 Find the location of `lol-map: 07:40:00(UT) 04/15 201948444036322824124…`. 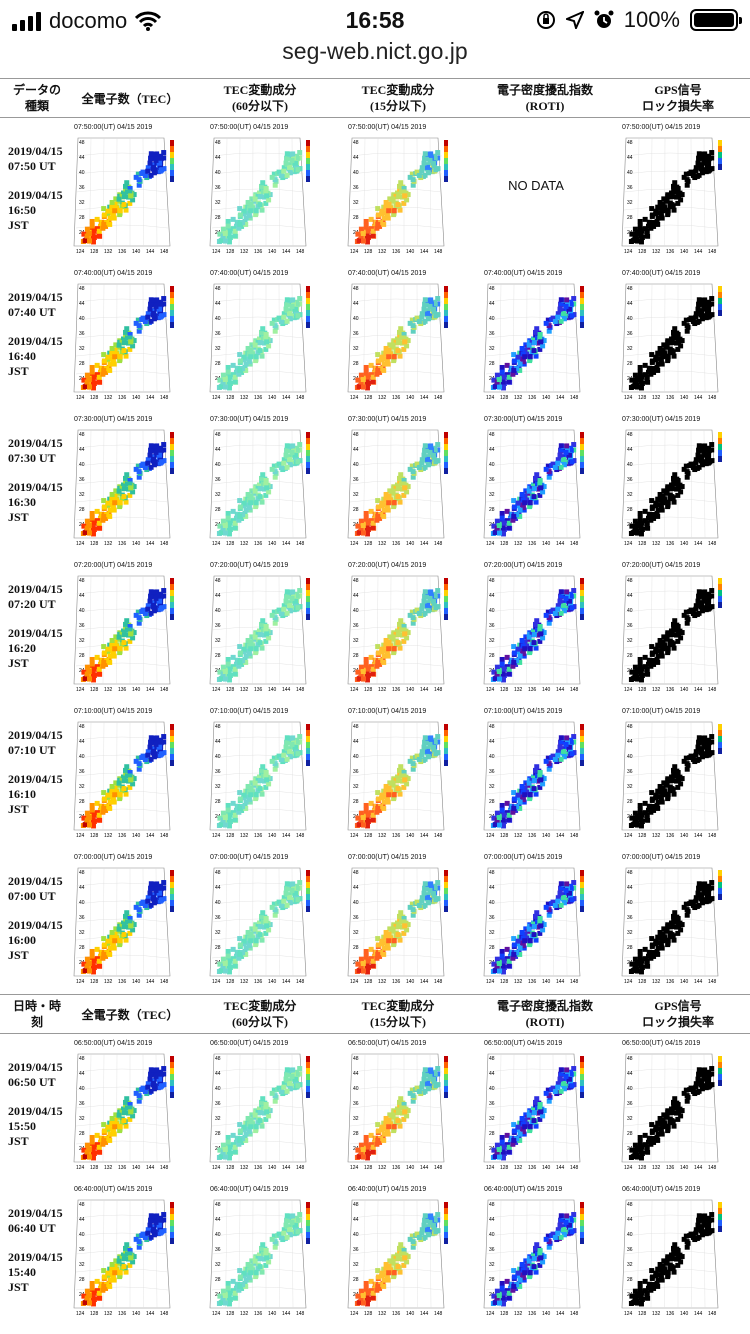

lol-map: 07:40:00(UT) 04/15 201948444036322824124… is located at coordinates (674, 337).